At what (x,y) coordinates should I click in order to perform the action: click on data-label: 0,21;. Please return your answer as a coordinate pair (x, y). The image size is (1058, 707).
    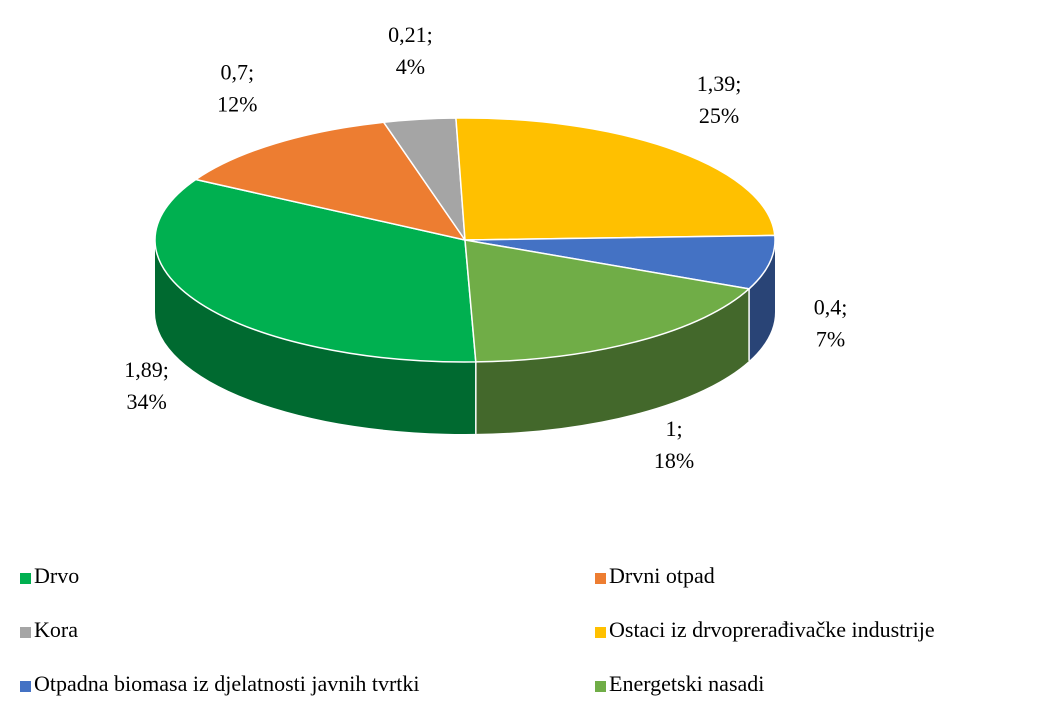
    Looking at the image, I should click on (410, 34).